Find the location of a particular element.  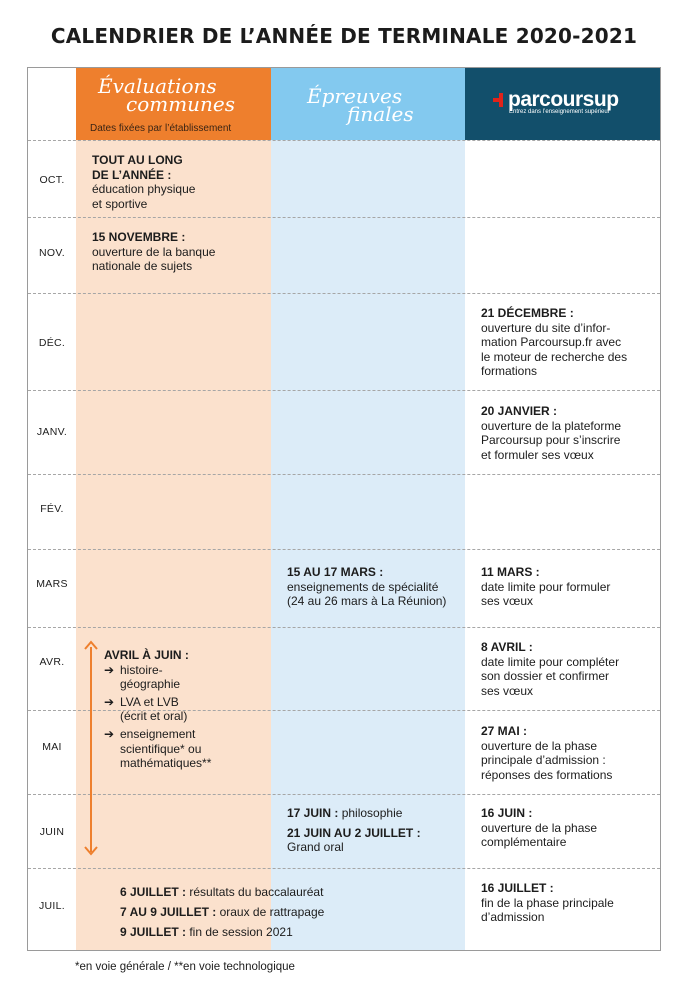

ps-janv-text2: Parcoursup pour s’inscrire is located at coordinates (551, 440).